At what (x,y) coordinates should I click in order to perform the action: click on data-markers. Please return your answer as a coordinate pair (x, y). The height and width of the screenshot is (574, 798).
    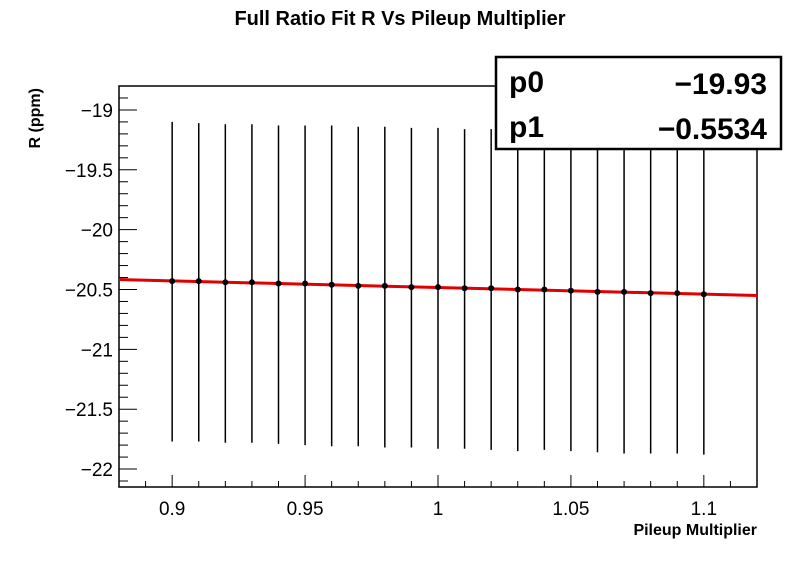
    Looking at the image, I should click on (438, 288).